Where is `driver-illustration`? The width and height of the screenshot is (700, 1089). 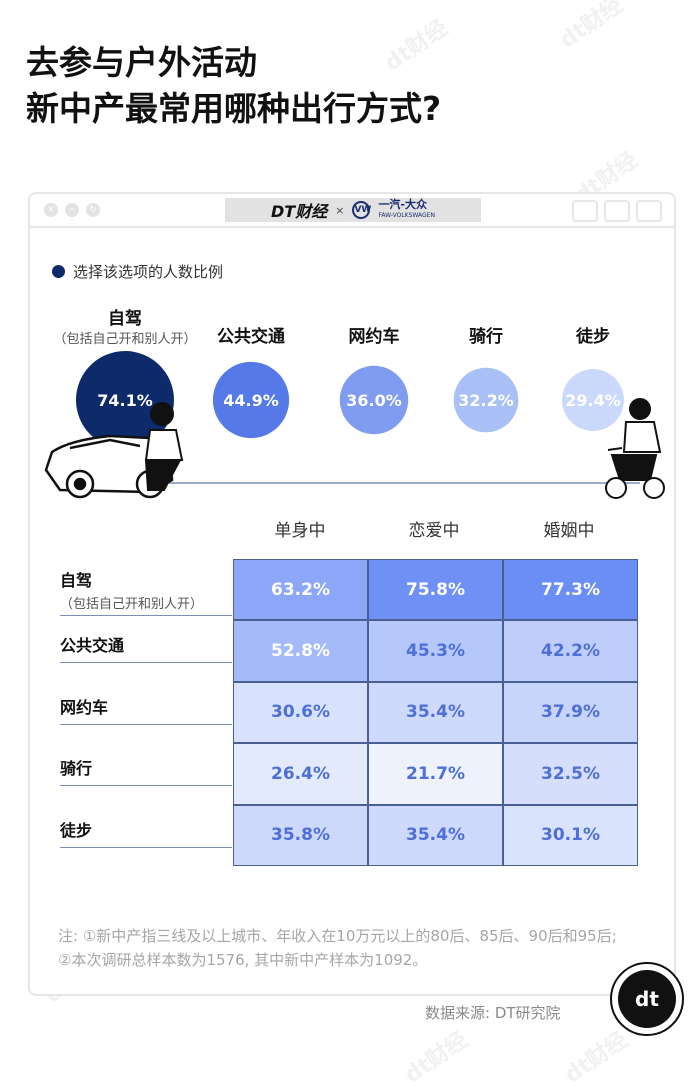 driver-illustration is located at coordinates (164, 446).